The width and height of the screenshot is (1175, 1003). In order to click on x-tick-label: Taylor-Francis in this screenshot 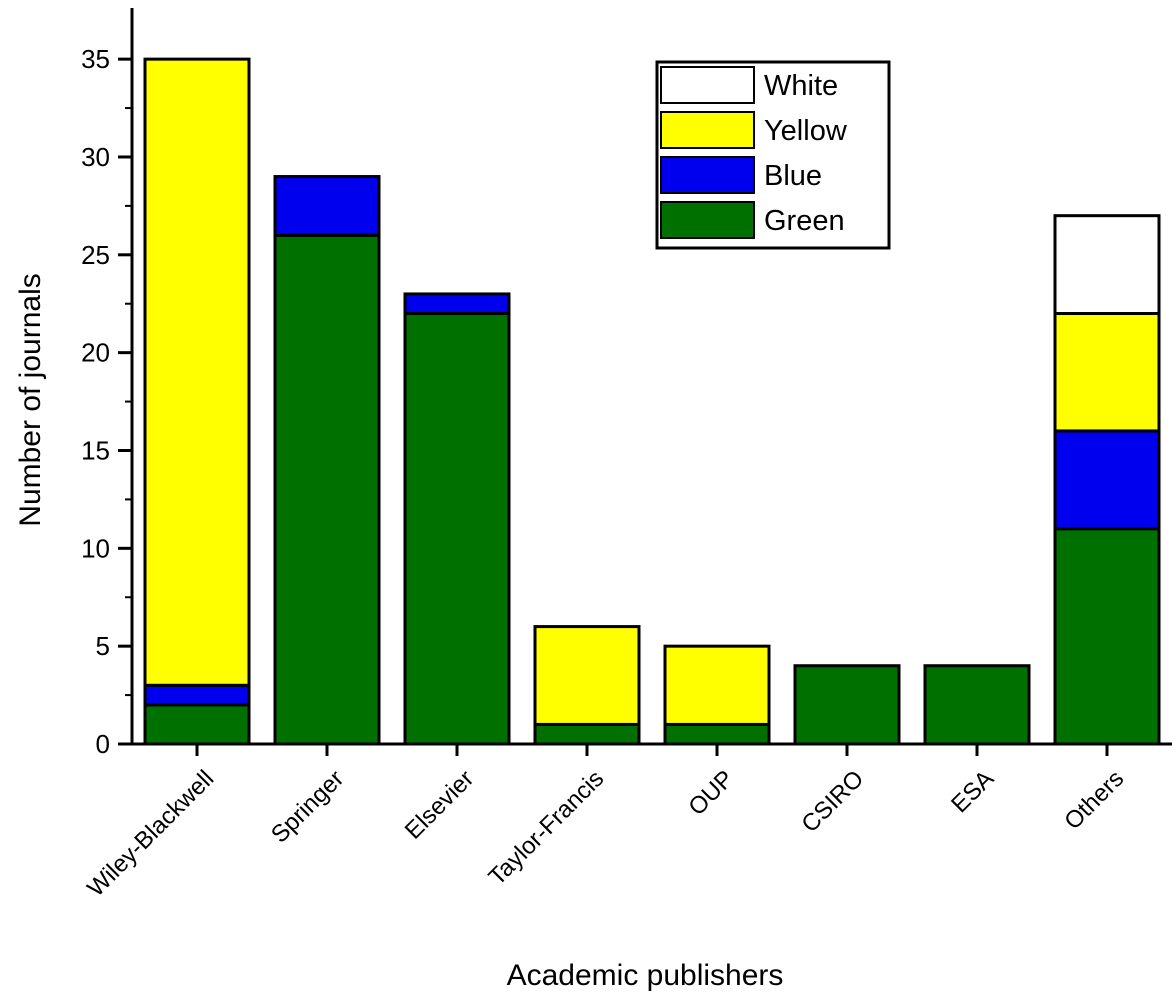, I will do `click(547, 828)`.